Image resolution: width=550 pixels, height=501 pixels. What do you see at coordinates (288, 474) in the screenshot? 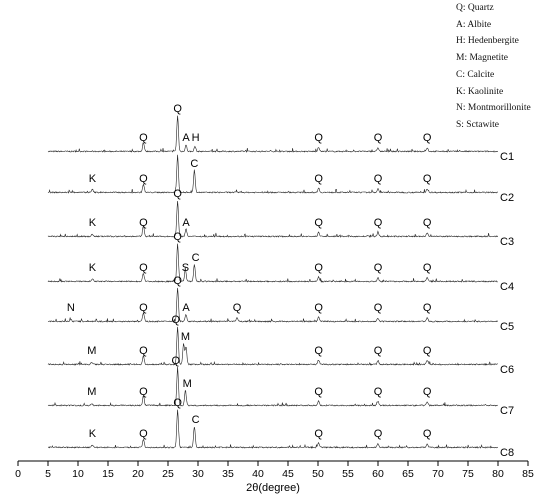
I see `x-tick-label: 45` at bounding box center [288, 474].